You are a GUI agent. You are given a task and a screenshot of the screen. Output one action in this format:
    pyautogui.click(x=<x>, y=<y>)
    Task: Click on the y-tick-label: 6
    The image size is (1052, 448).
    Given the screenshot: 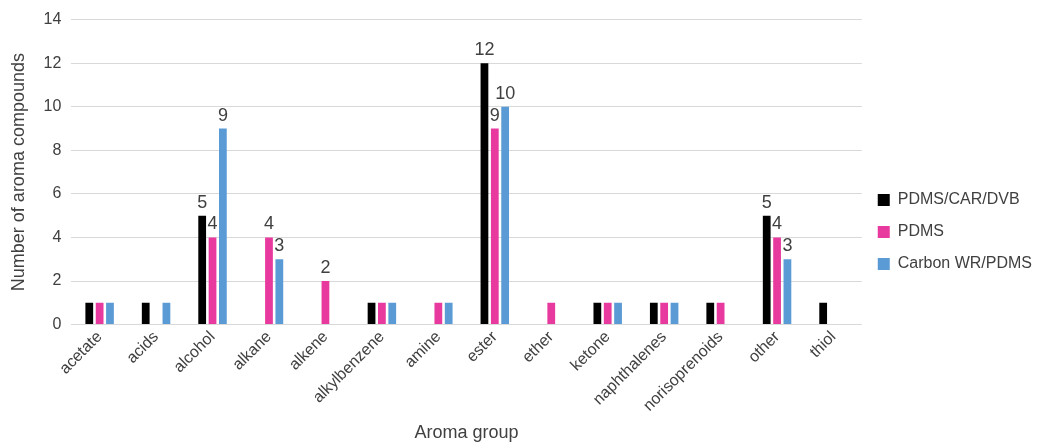 What is the action you would take?
    pyautogui.click(x=57, y=193)
    